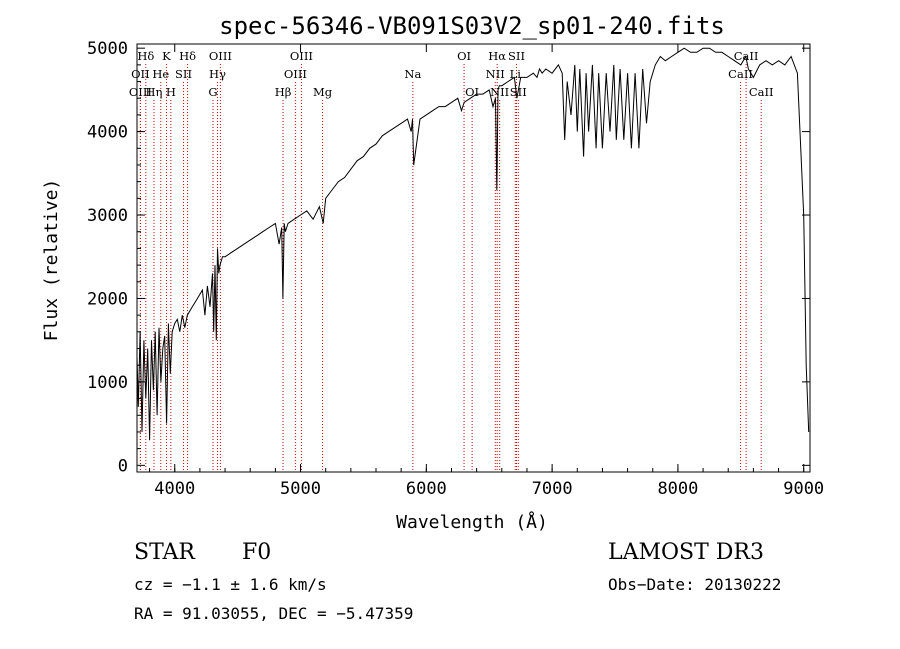 The height and width of the screenshot is (649, 900). What do you see at coordinates (107, 216) in the screenshot?
I see `y-tick-label: 3000` at bounding box center [107, 216].